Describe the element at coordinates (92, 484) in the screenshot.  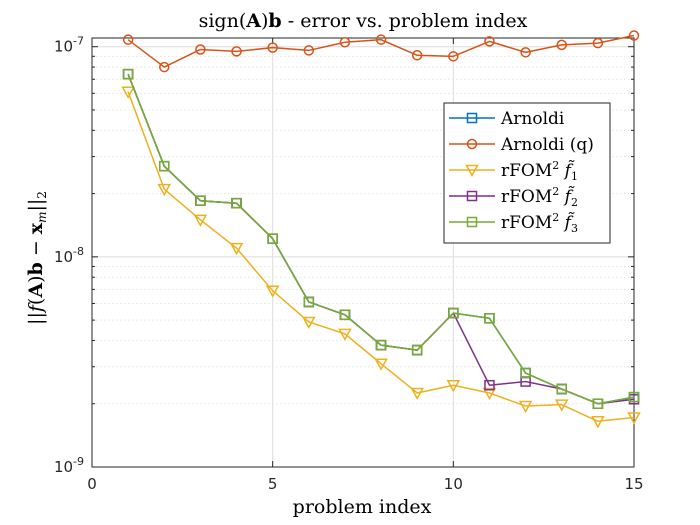
I see `x-tick-label: 0` at that location.